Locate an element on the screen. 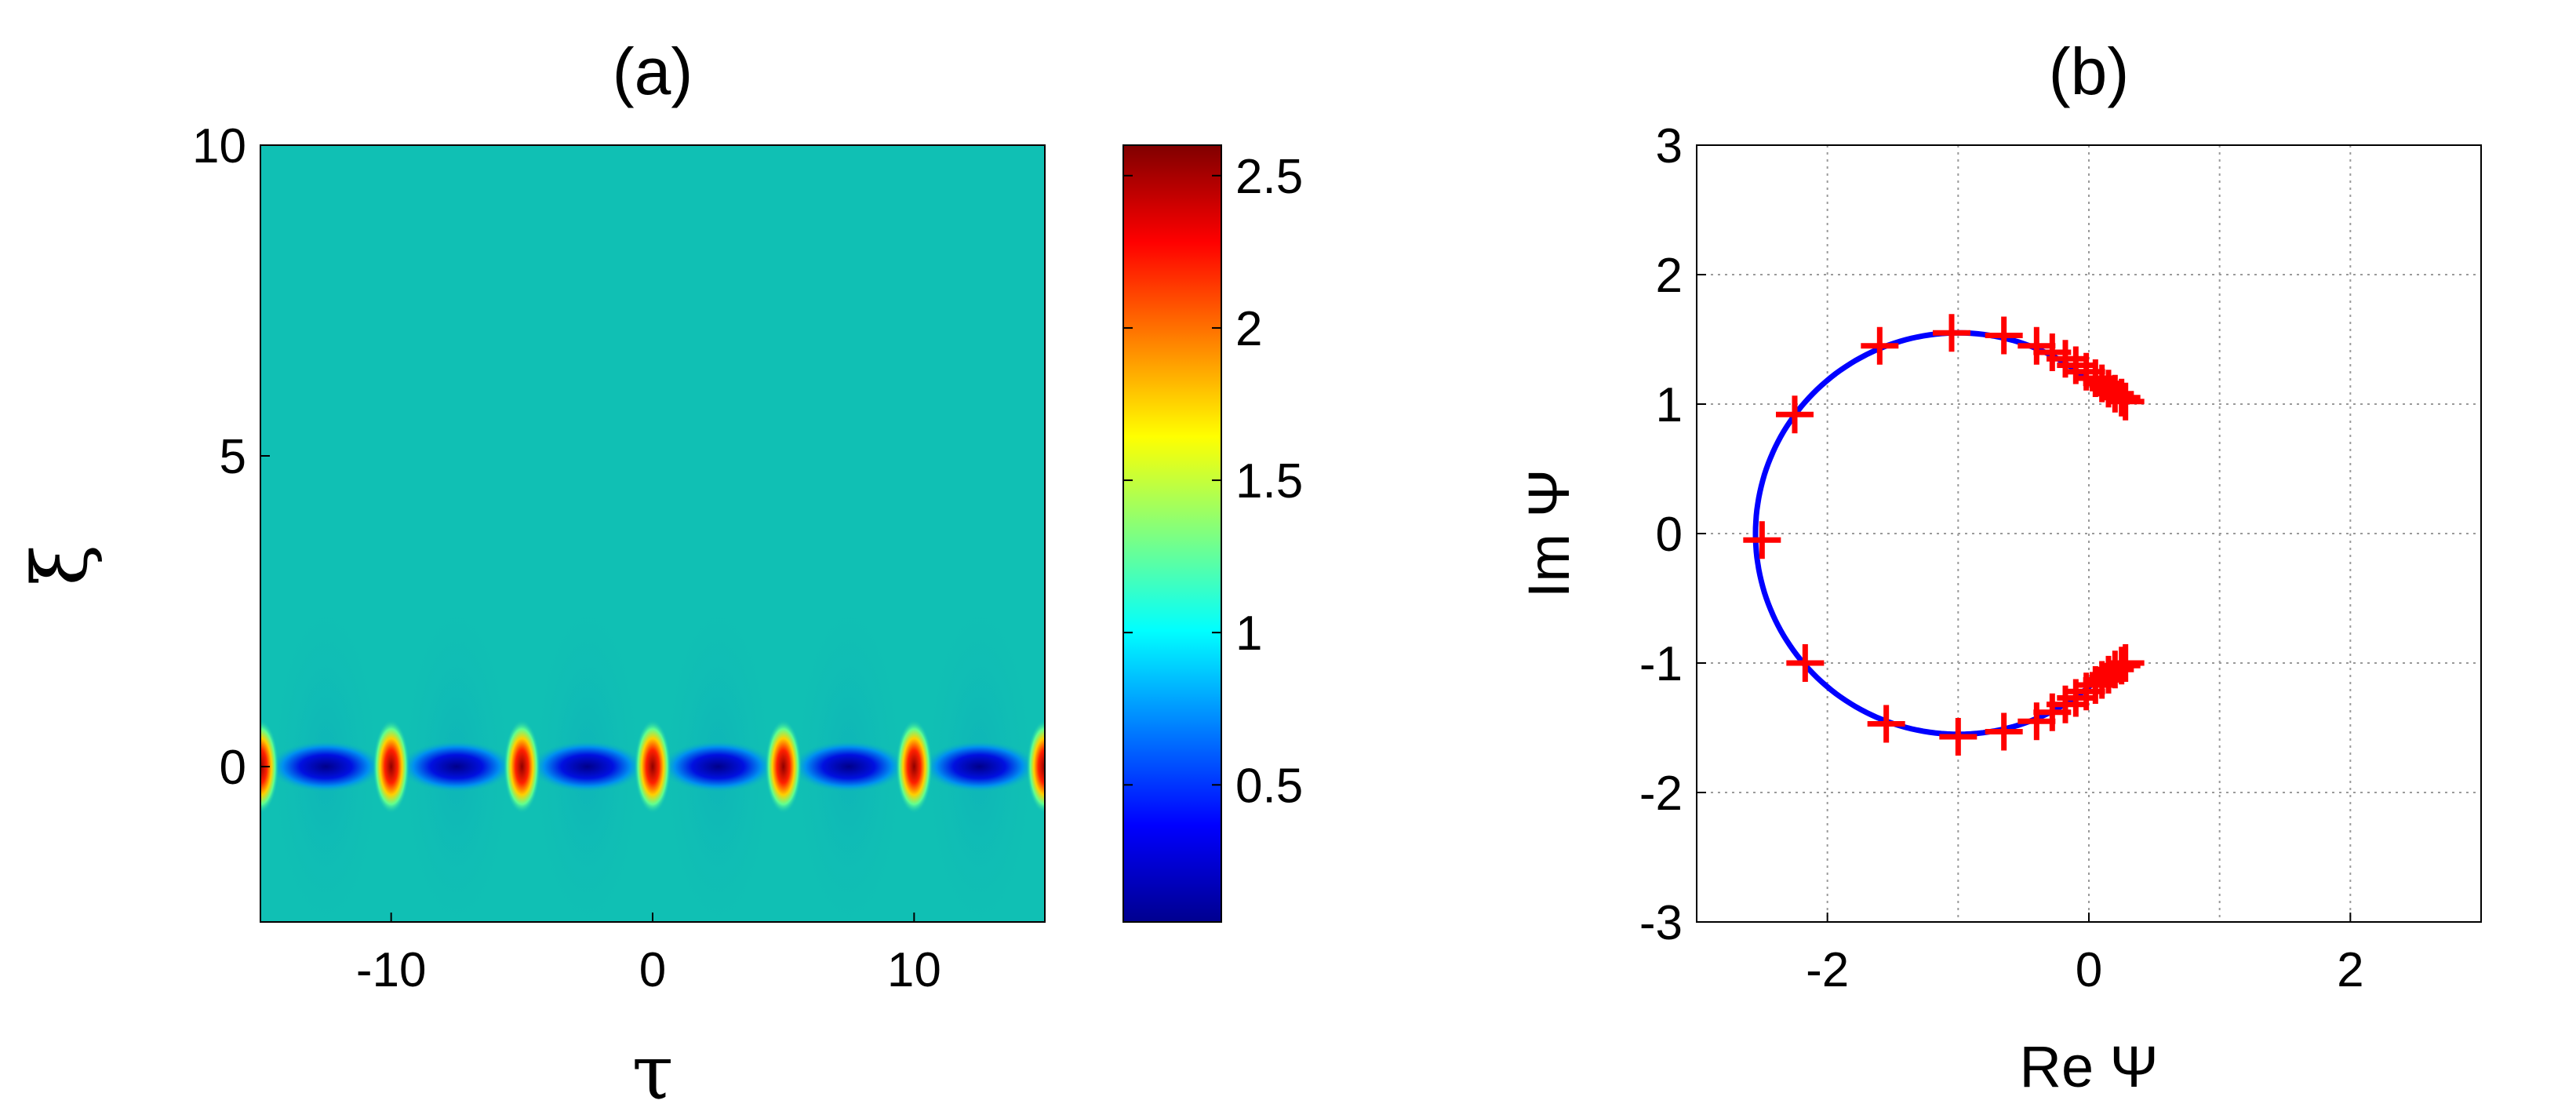  y-tick-label: 10 is located at coordinates (219, 146).